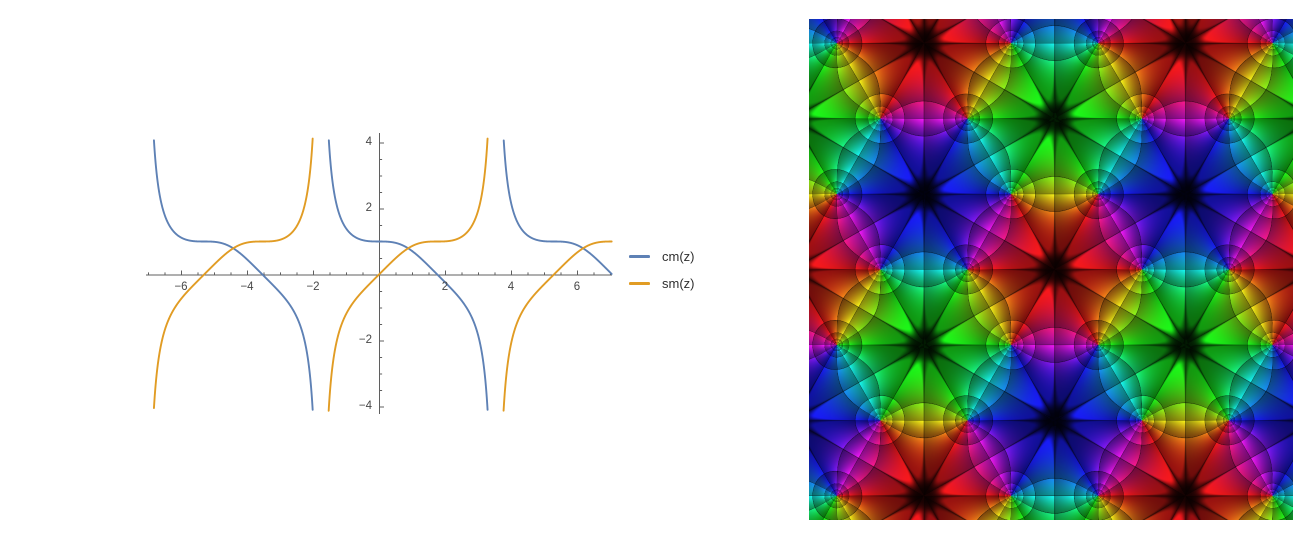 The height and width of the screenshot is (540, 1293). What do you see at coordinates (639, 283) in the screenshot?
I see `sm-line-swatch` at bounding box center [639, 283].